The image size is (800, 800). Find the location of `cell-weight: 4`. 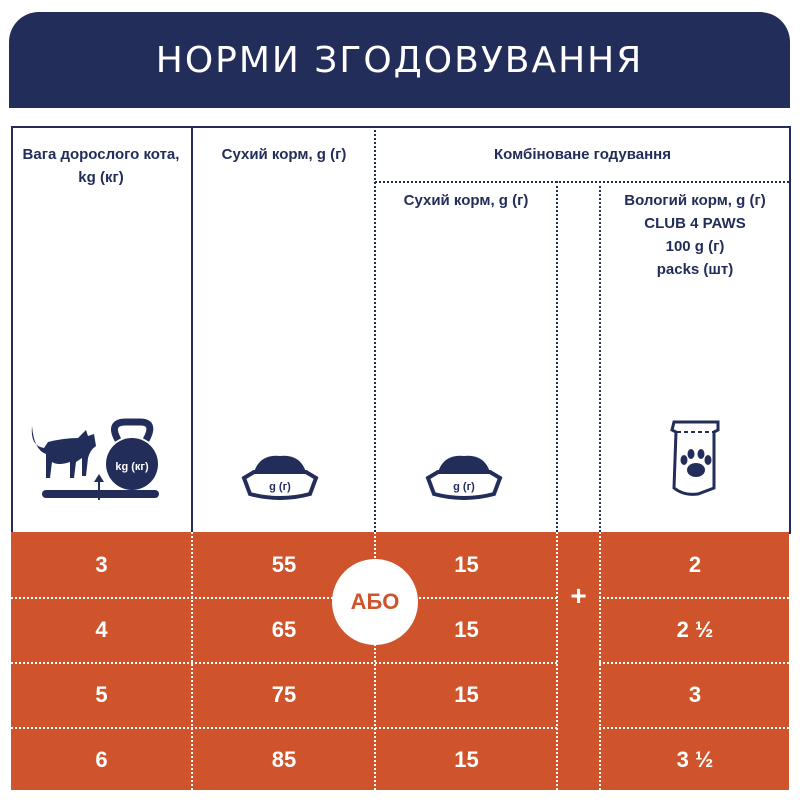

cell-weight: 4 is located at coordinates (101, 629).